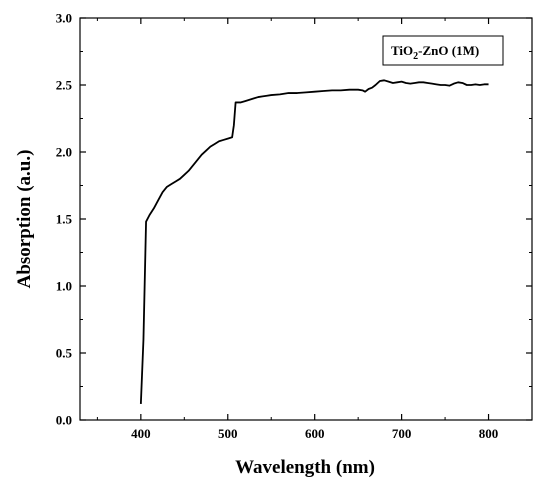 The image size is (550, 487). Describe the element at coordinates (141, 433) in the screenshot. I see `x-tick-label: 400` at that location.